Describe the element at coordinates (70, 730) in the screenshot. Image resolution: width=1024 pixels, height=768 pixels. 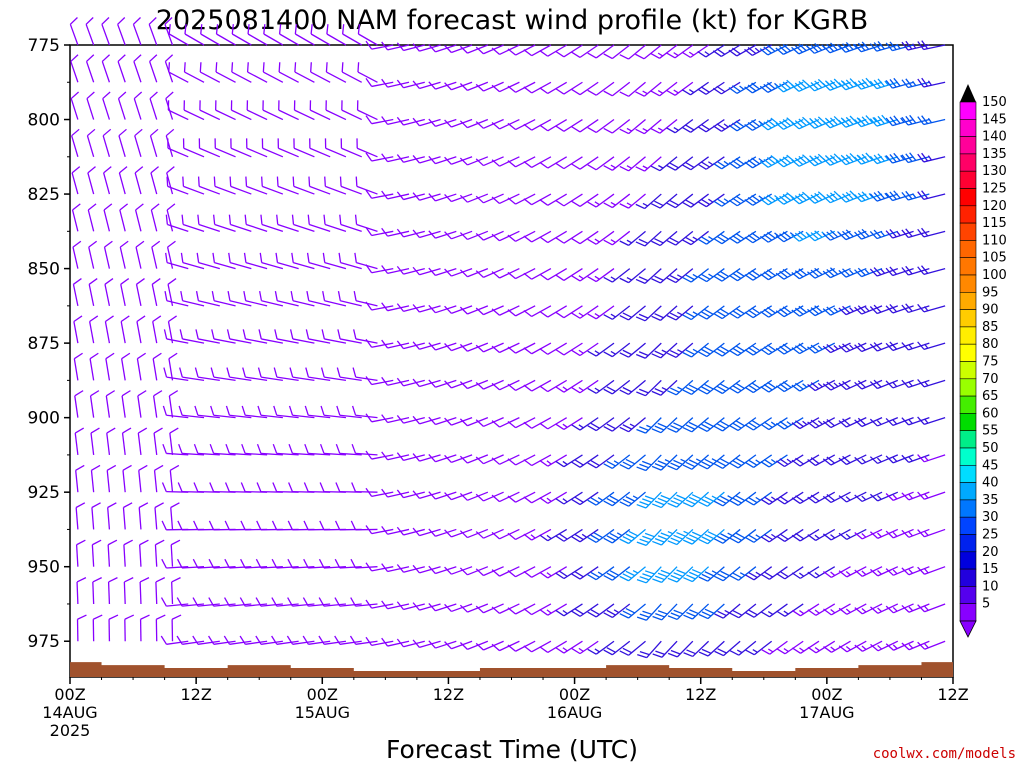
I see `x-tick-year: 2025` at that location.